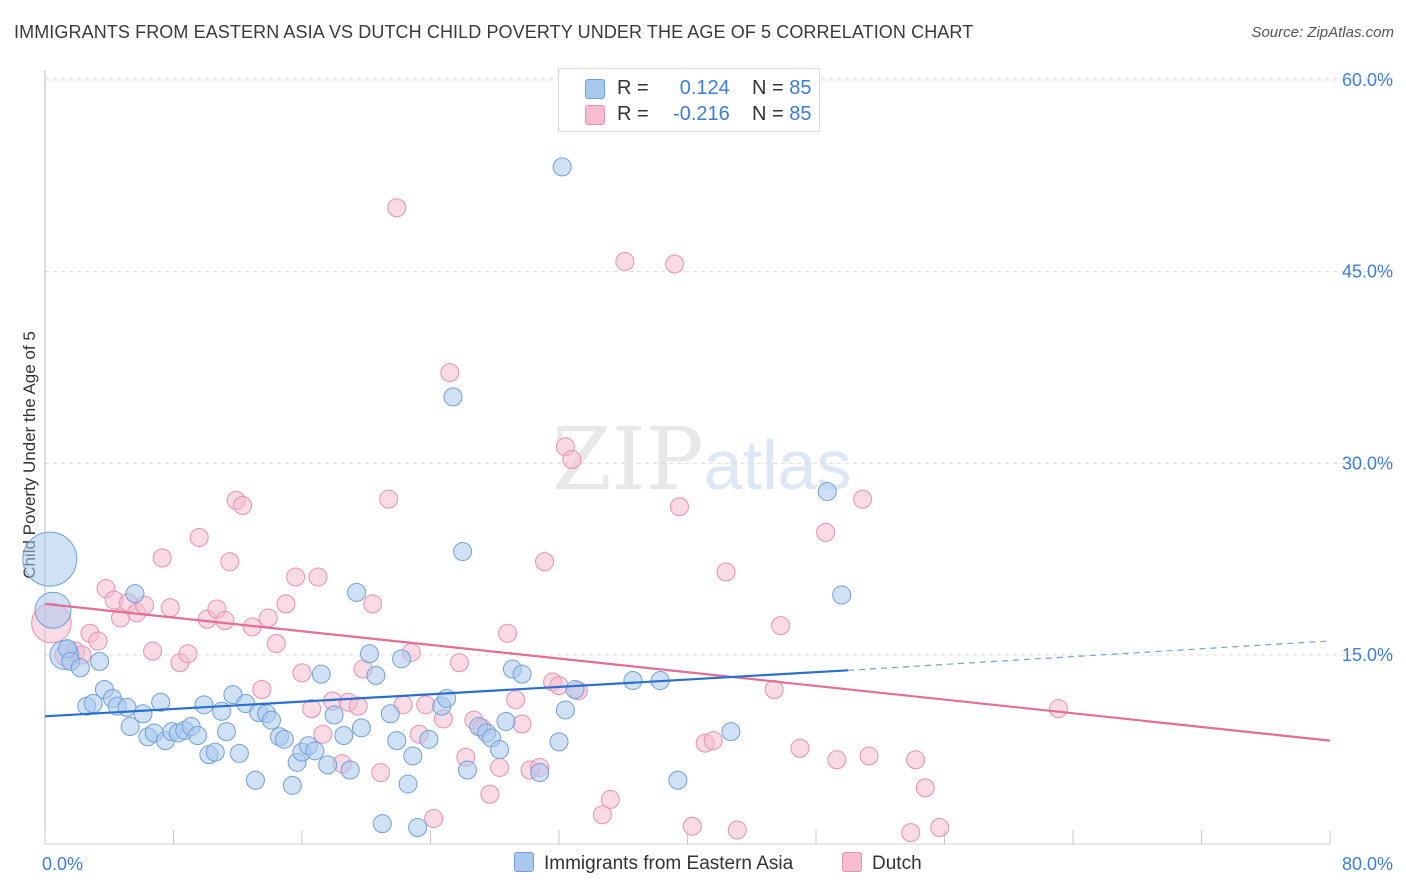 The width and height of the screenshot is (1406, 892). I want to click on dutch-trend-line, so click(687, 672).